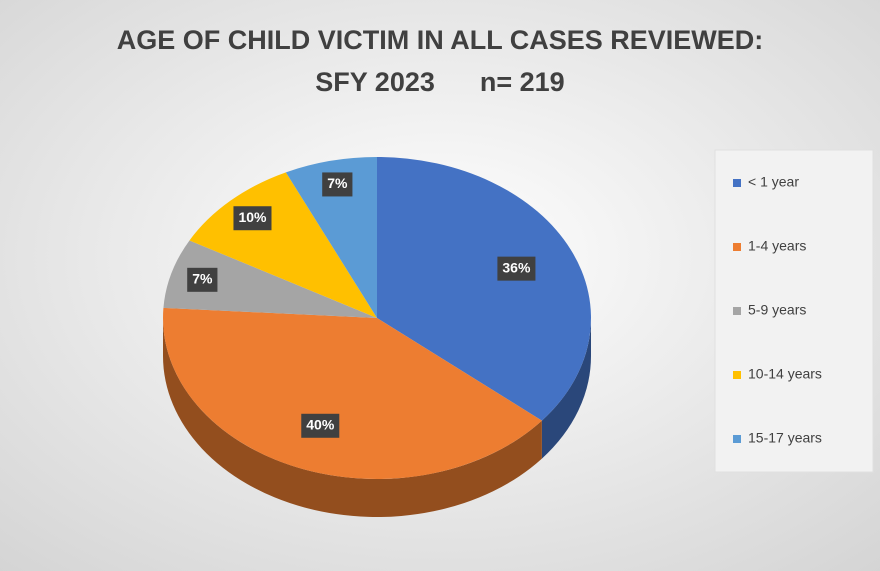  What do you see at coordinates (785, 438) in the screenshot?
I see `legend-label: 15-17 years` at bounding box center [785, 438].